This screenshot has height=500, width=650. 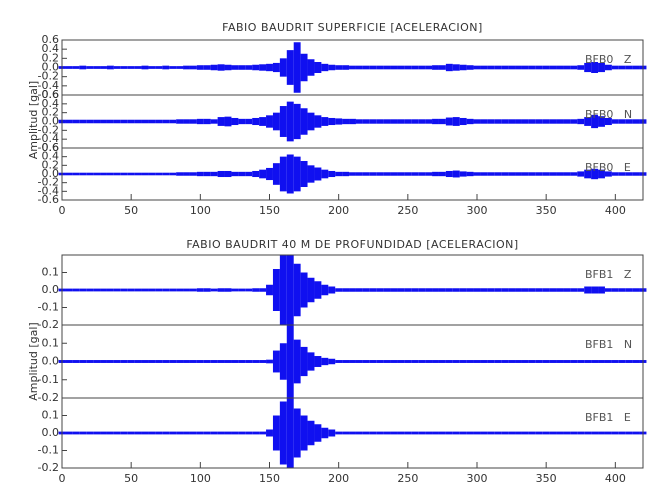 I want to click on chart-title: FABIO BAUDRIT SUPERFICIE [ACELERACION], so click(x=352, y=27).